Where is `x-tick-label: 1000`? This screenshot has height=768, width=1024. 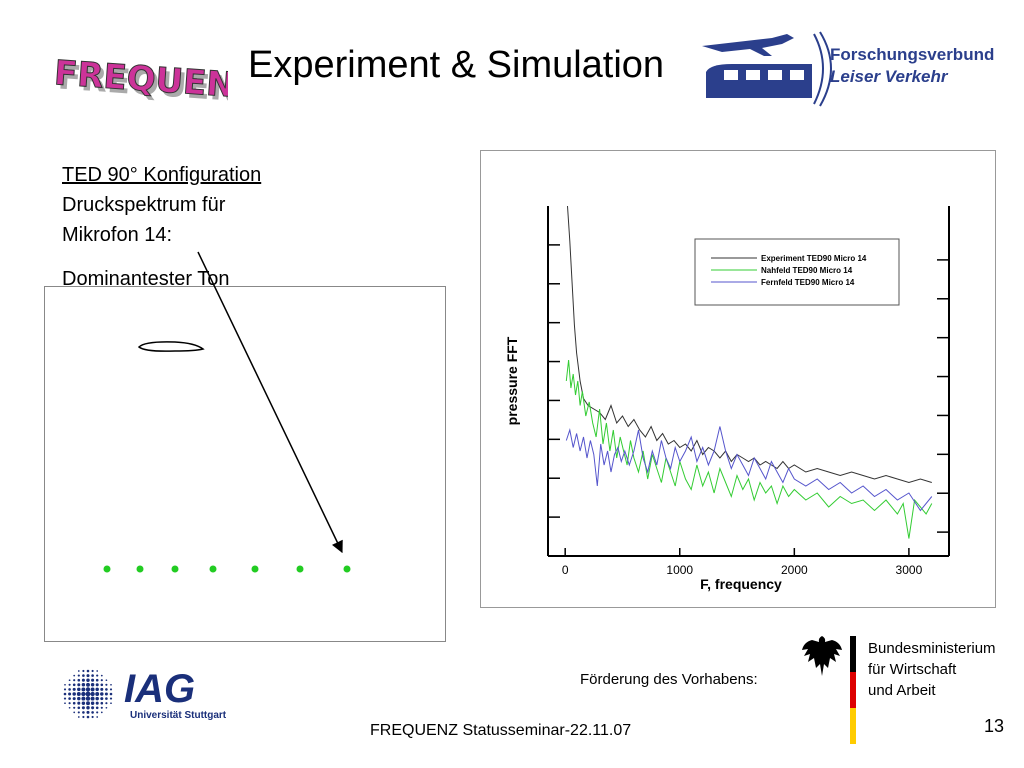
x-tick-label: 1000 is located at coordinates (679, 570).